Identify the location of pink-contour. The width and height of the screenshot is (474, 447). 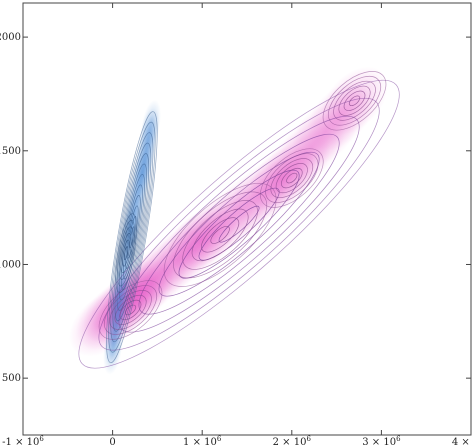
(239, 224).